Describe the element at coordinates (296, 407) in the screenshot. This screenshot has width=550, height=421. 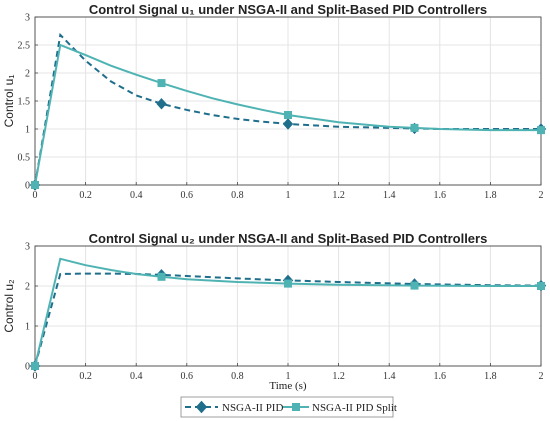
I see `legend-square-marker` at that location.